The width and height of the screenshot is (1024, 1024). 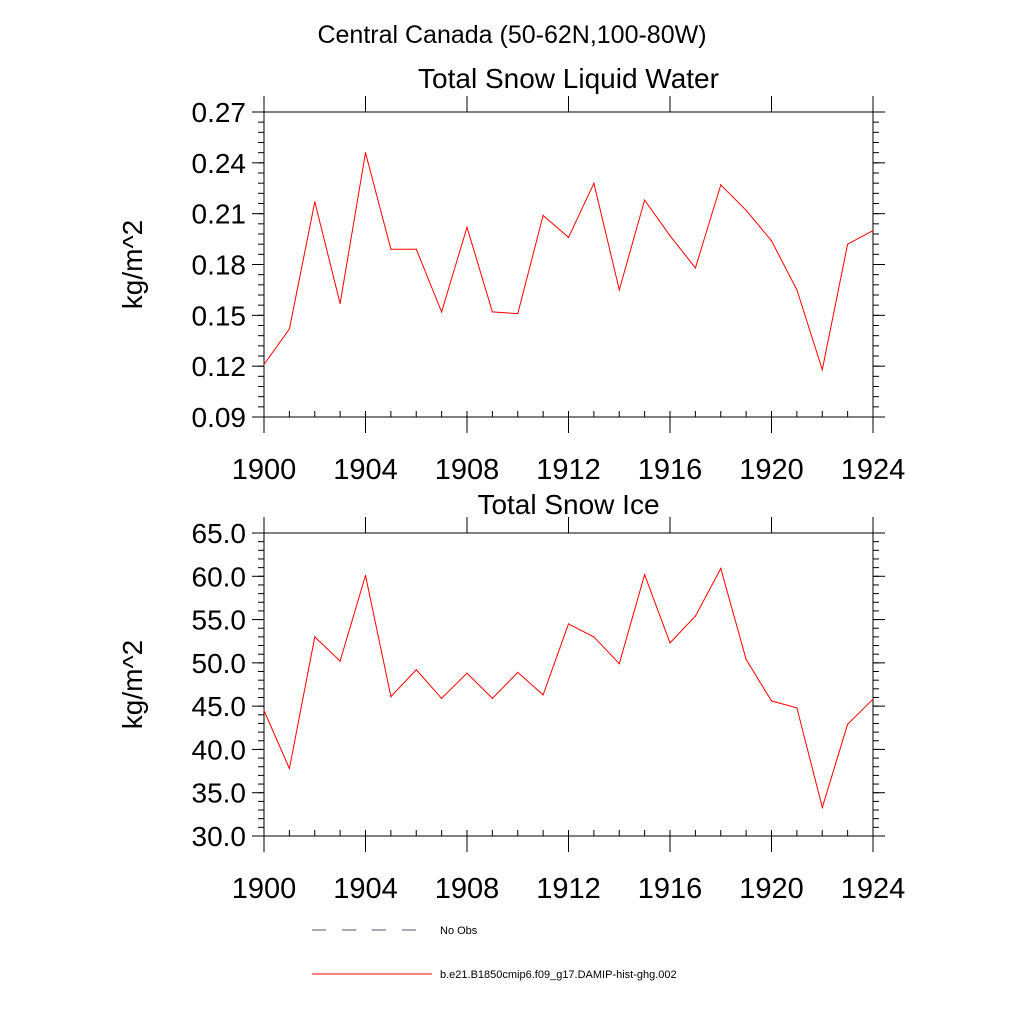 I want to click on y-tick-label: 40.0, so click(x=219, y=749).